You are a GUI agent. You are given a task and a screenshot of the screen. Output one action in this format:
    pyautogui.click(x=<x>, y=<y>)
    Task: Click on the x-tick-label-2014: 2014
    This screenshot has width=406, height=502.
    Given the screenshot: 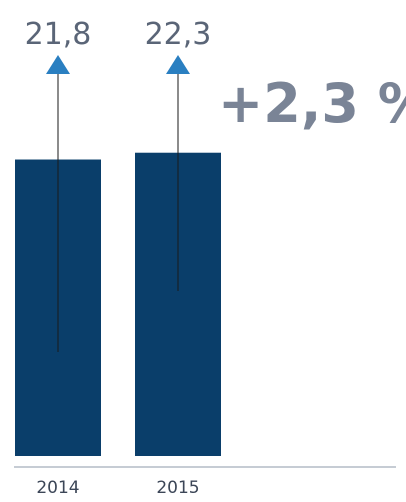 What is the action you would take?
    pyautogui.click(x=57, y=488)
    